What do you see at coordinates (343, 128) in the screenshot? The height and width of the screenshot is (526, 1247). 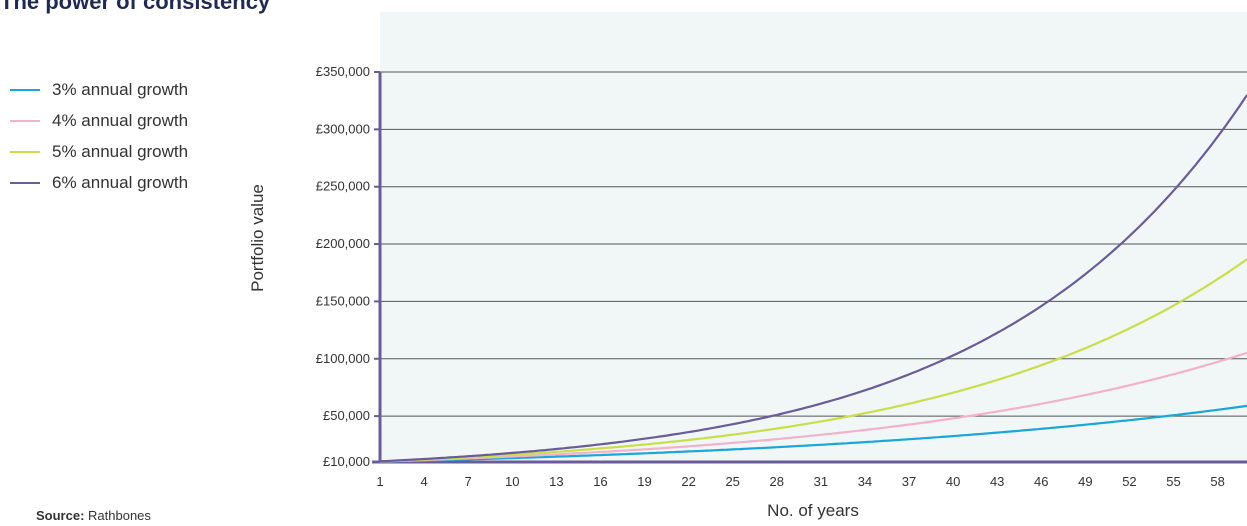 I see `y-tick-label: £300,000` at bounding box center [343, 128].